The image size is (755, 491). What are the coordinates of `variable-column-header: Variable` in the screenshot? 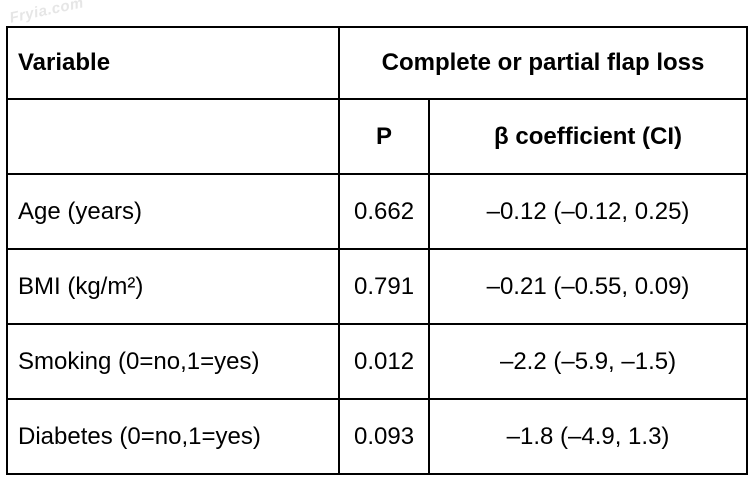 It's located at (173, 63).